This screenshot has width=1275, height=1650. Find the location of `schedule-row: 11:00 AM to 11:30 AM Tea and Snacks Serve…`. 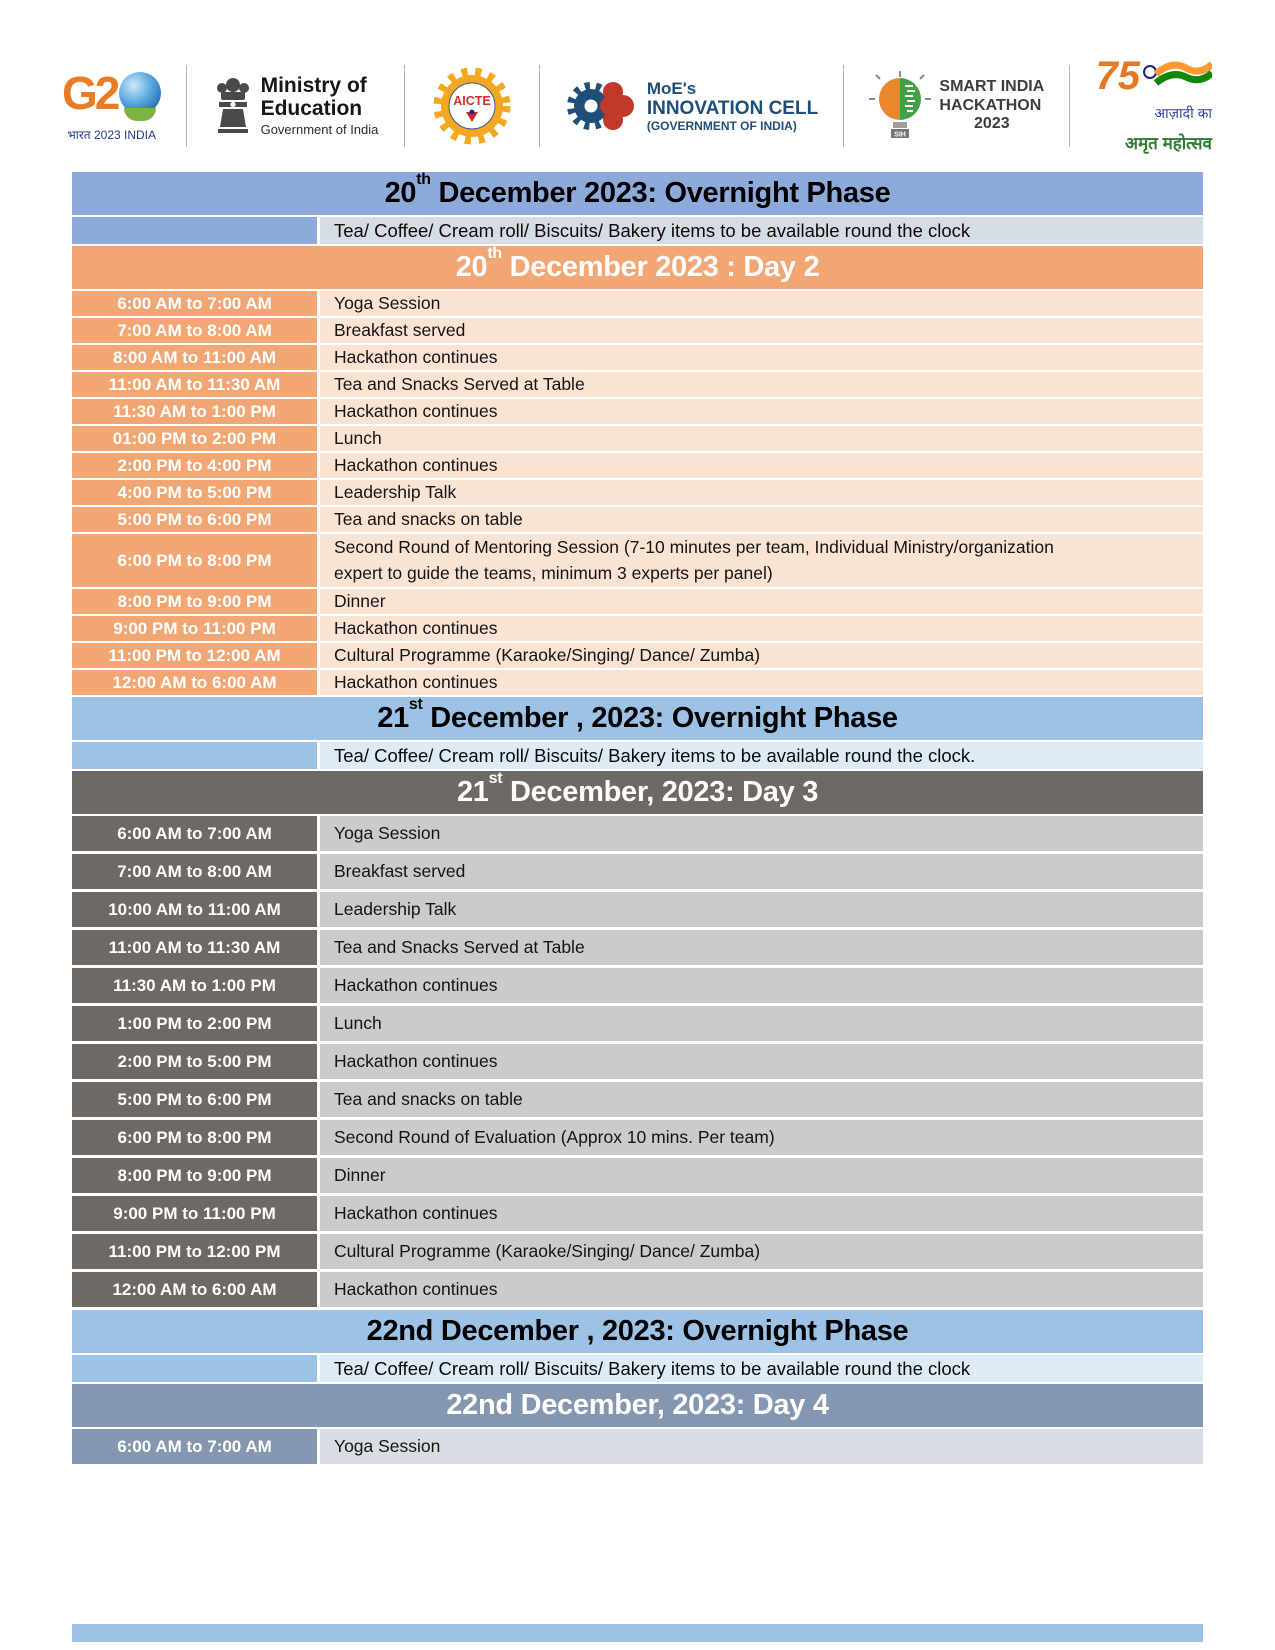

schedule-row: 11:00 AM to 11:30 AM Tea and Snacks Serve… is located at coordinates (637, 384).